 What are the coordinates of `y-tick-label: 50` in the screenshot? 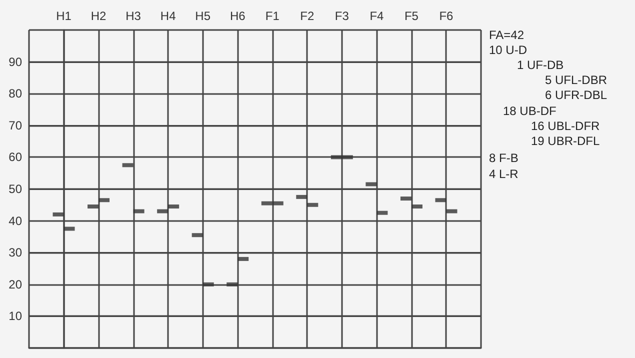 It's located at (15, 189).